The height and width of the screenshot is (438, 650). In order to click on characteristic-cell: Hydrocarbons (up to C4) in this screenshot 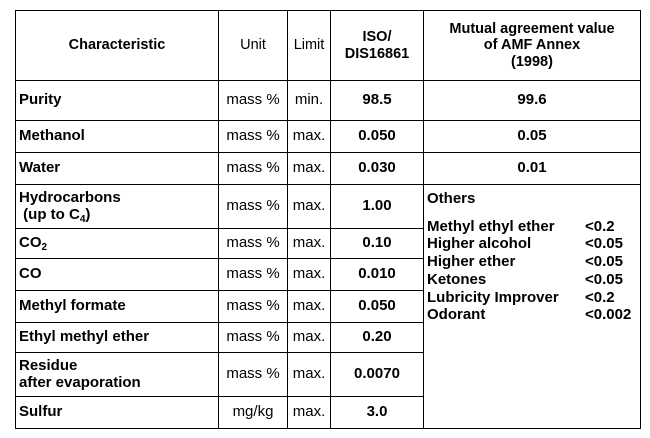, I will do `click(117, 206)`.